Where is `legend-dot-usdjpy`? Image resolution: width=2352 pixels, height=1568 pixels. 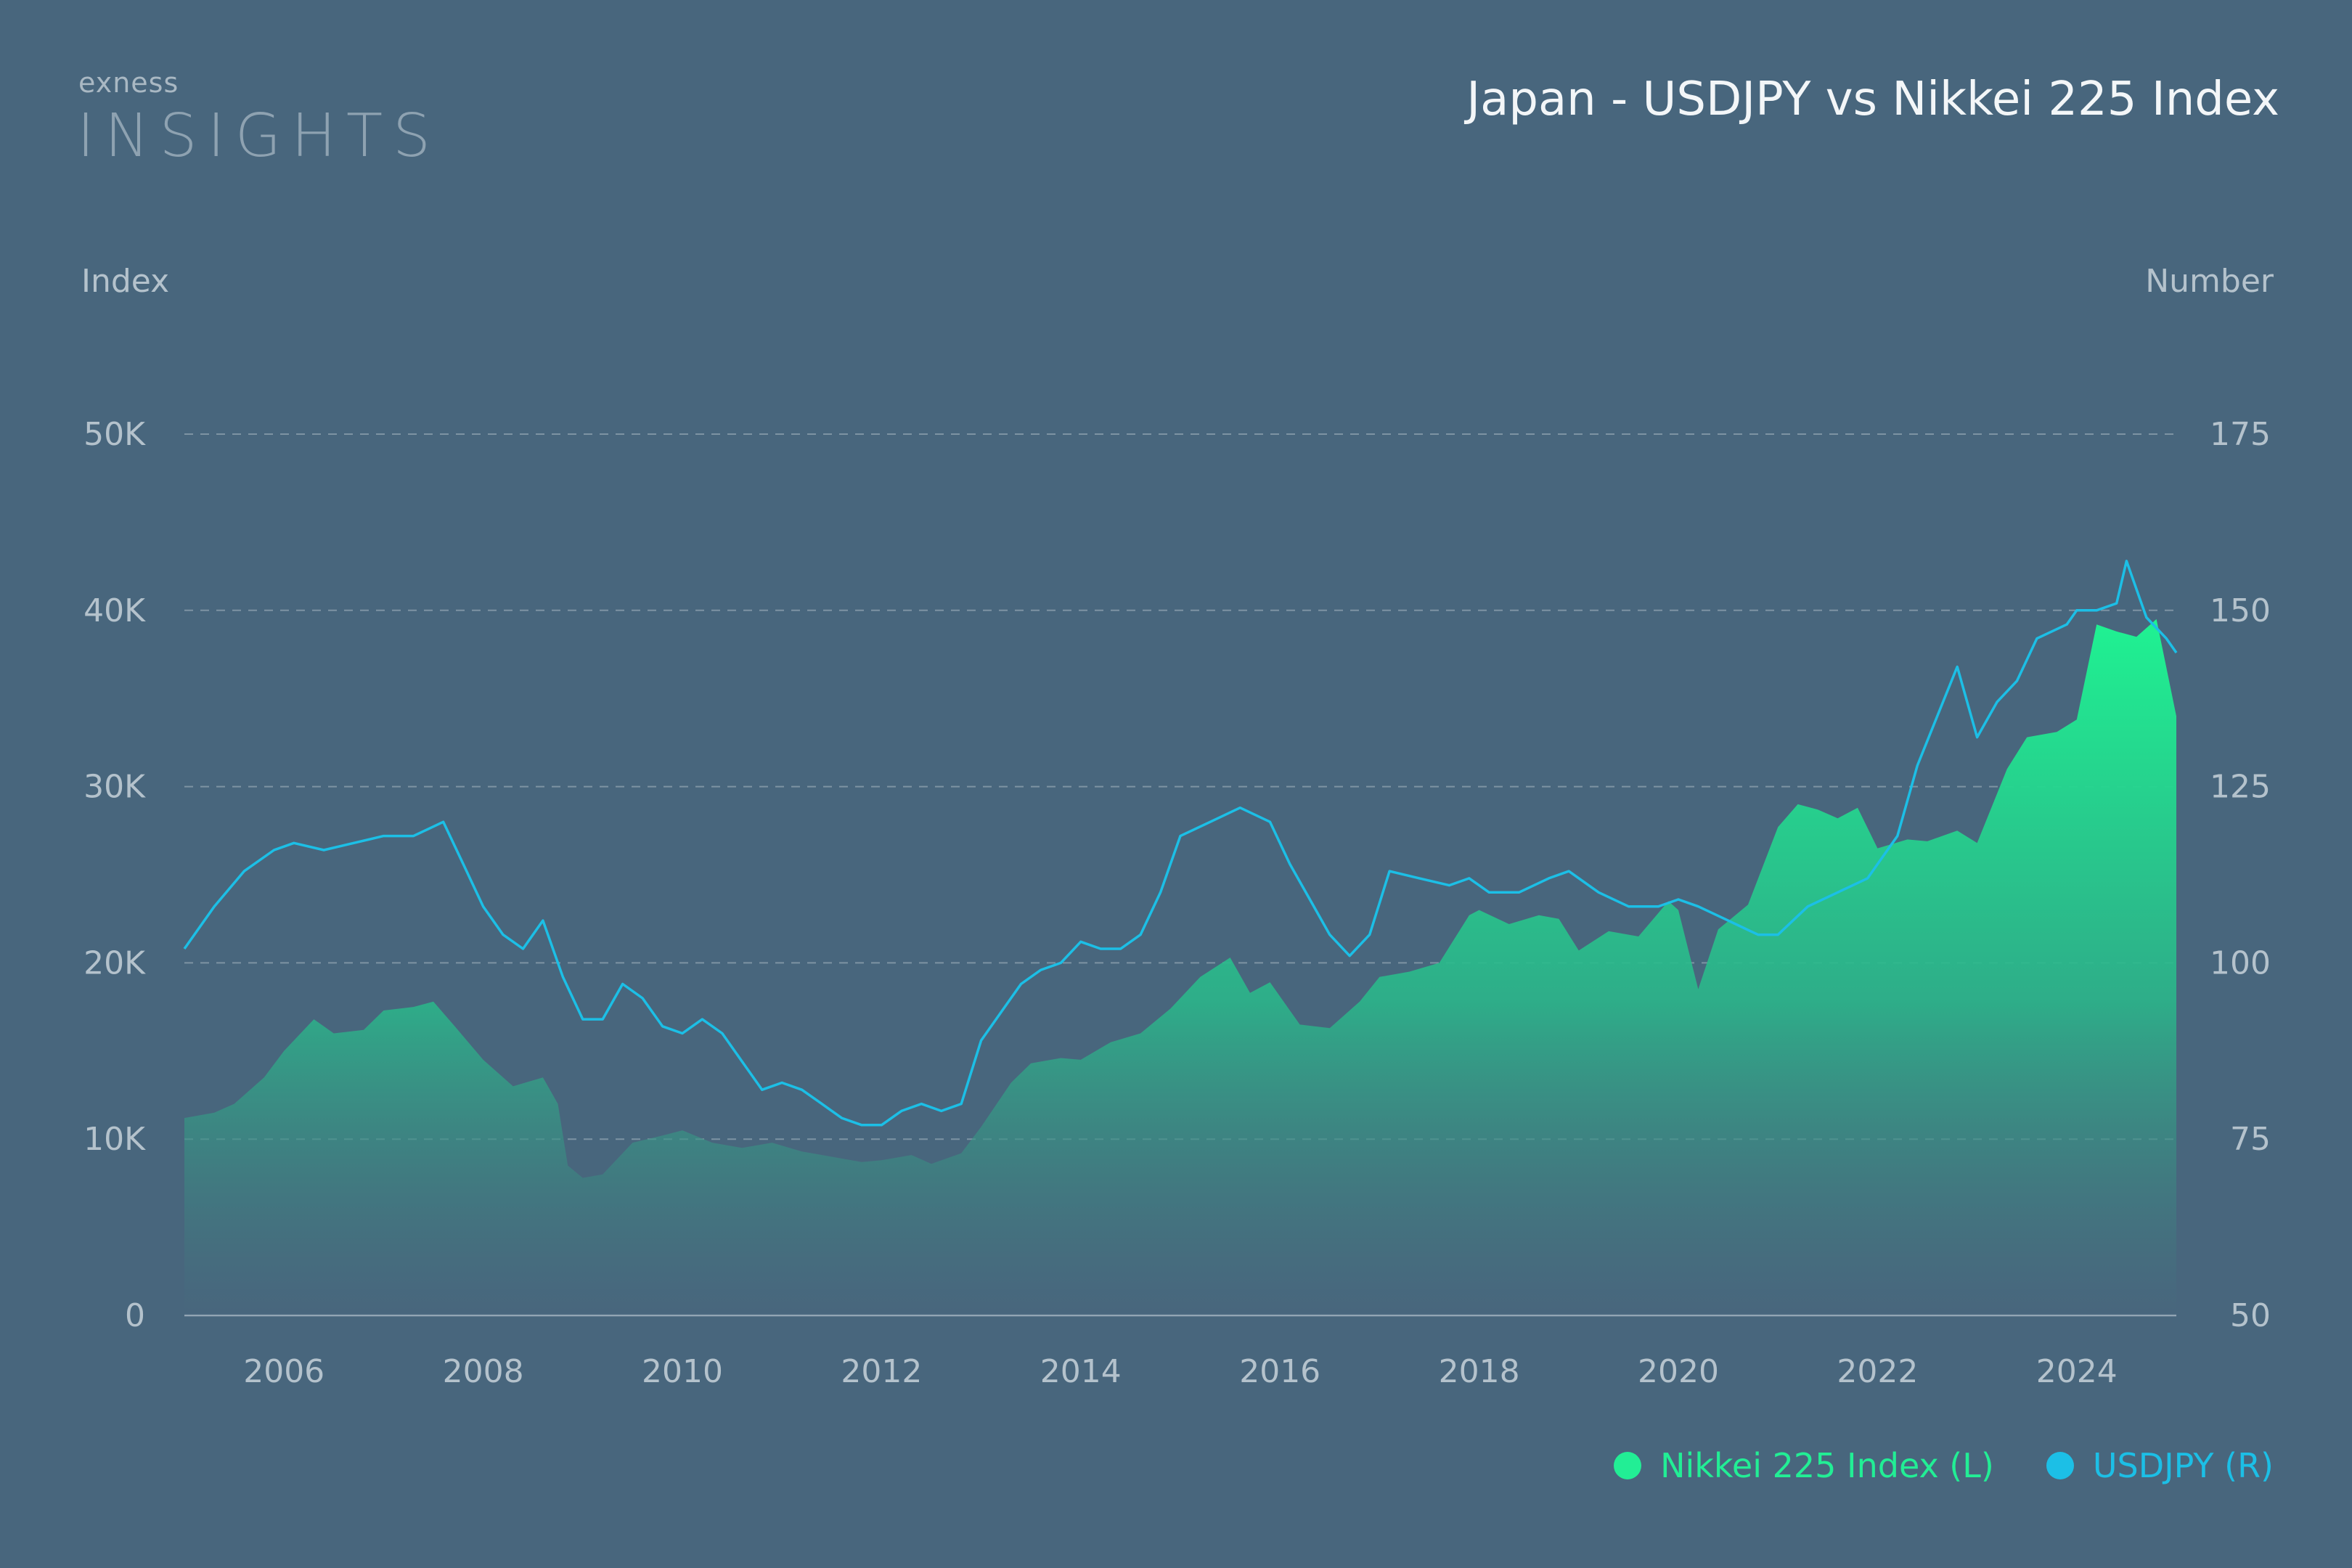 legend-dot-usdjpy is located at coordinates (2060, 1466).